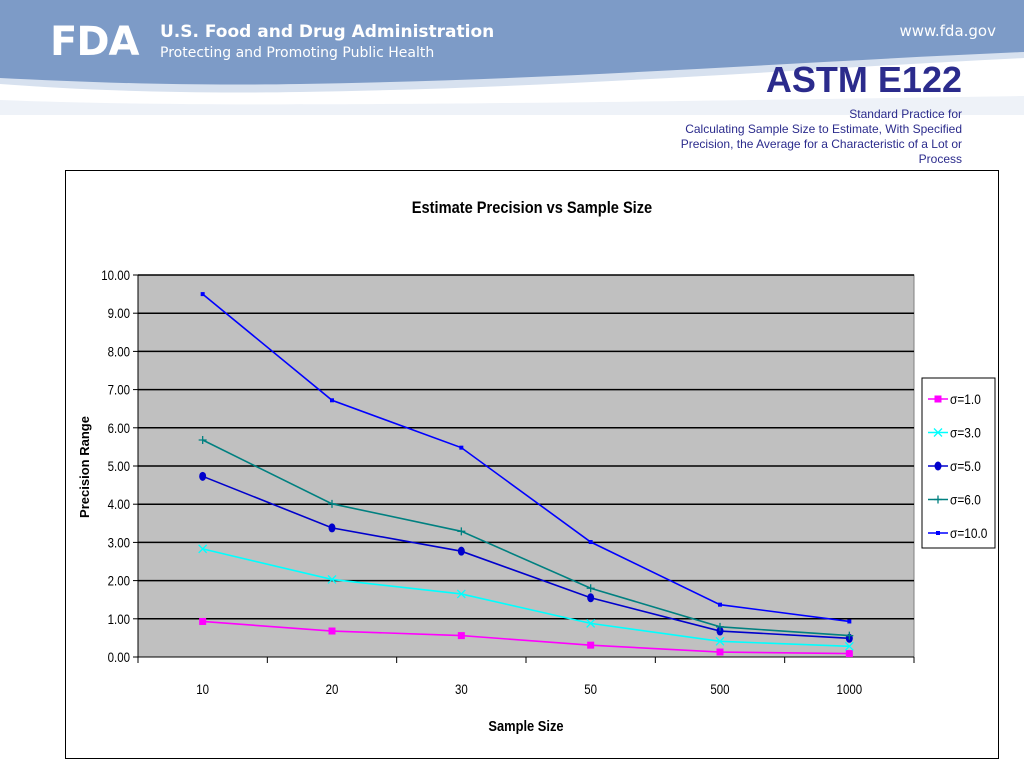  I want to click on legend-label: σ=6.0, so click(965, 500).